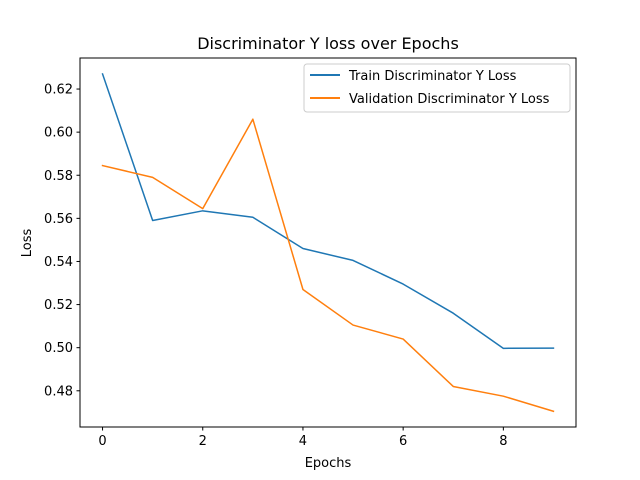 The height and width of the screenshot is (480, 640). What do you see at coordinates (403, 441) in the screenshot?
I see `x-tick-label: 6` at bounding box center [403, 441].